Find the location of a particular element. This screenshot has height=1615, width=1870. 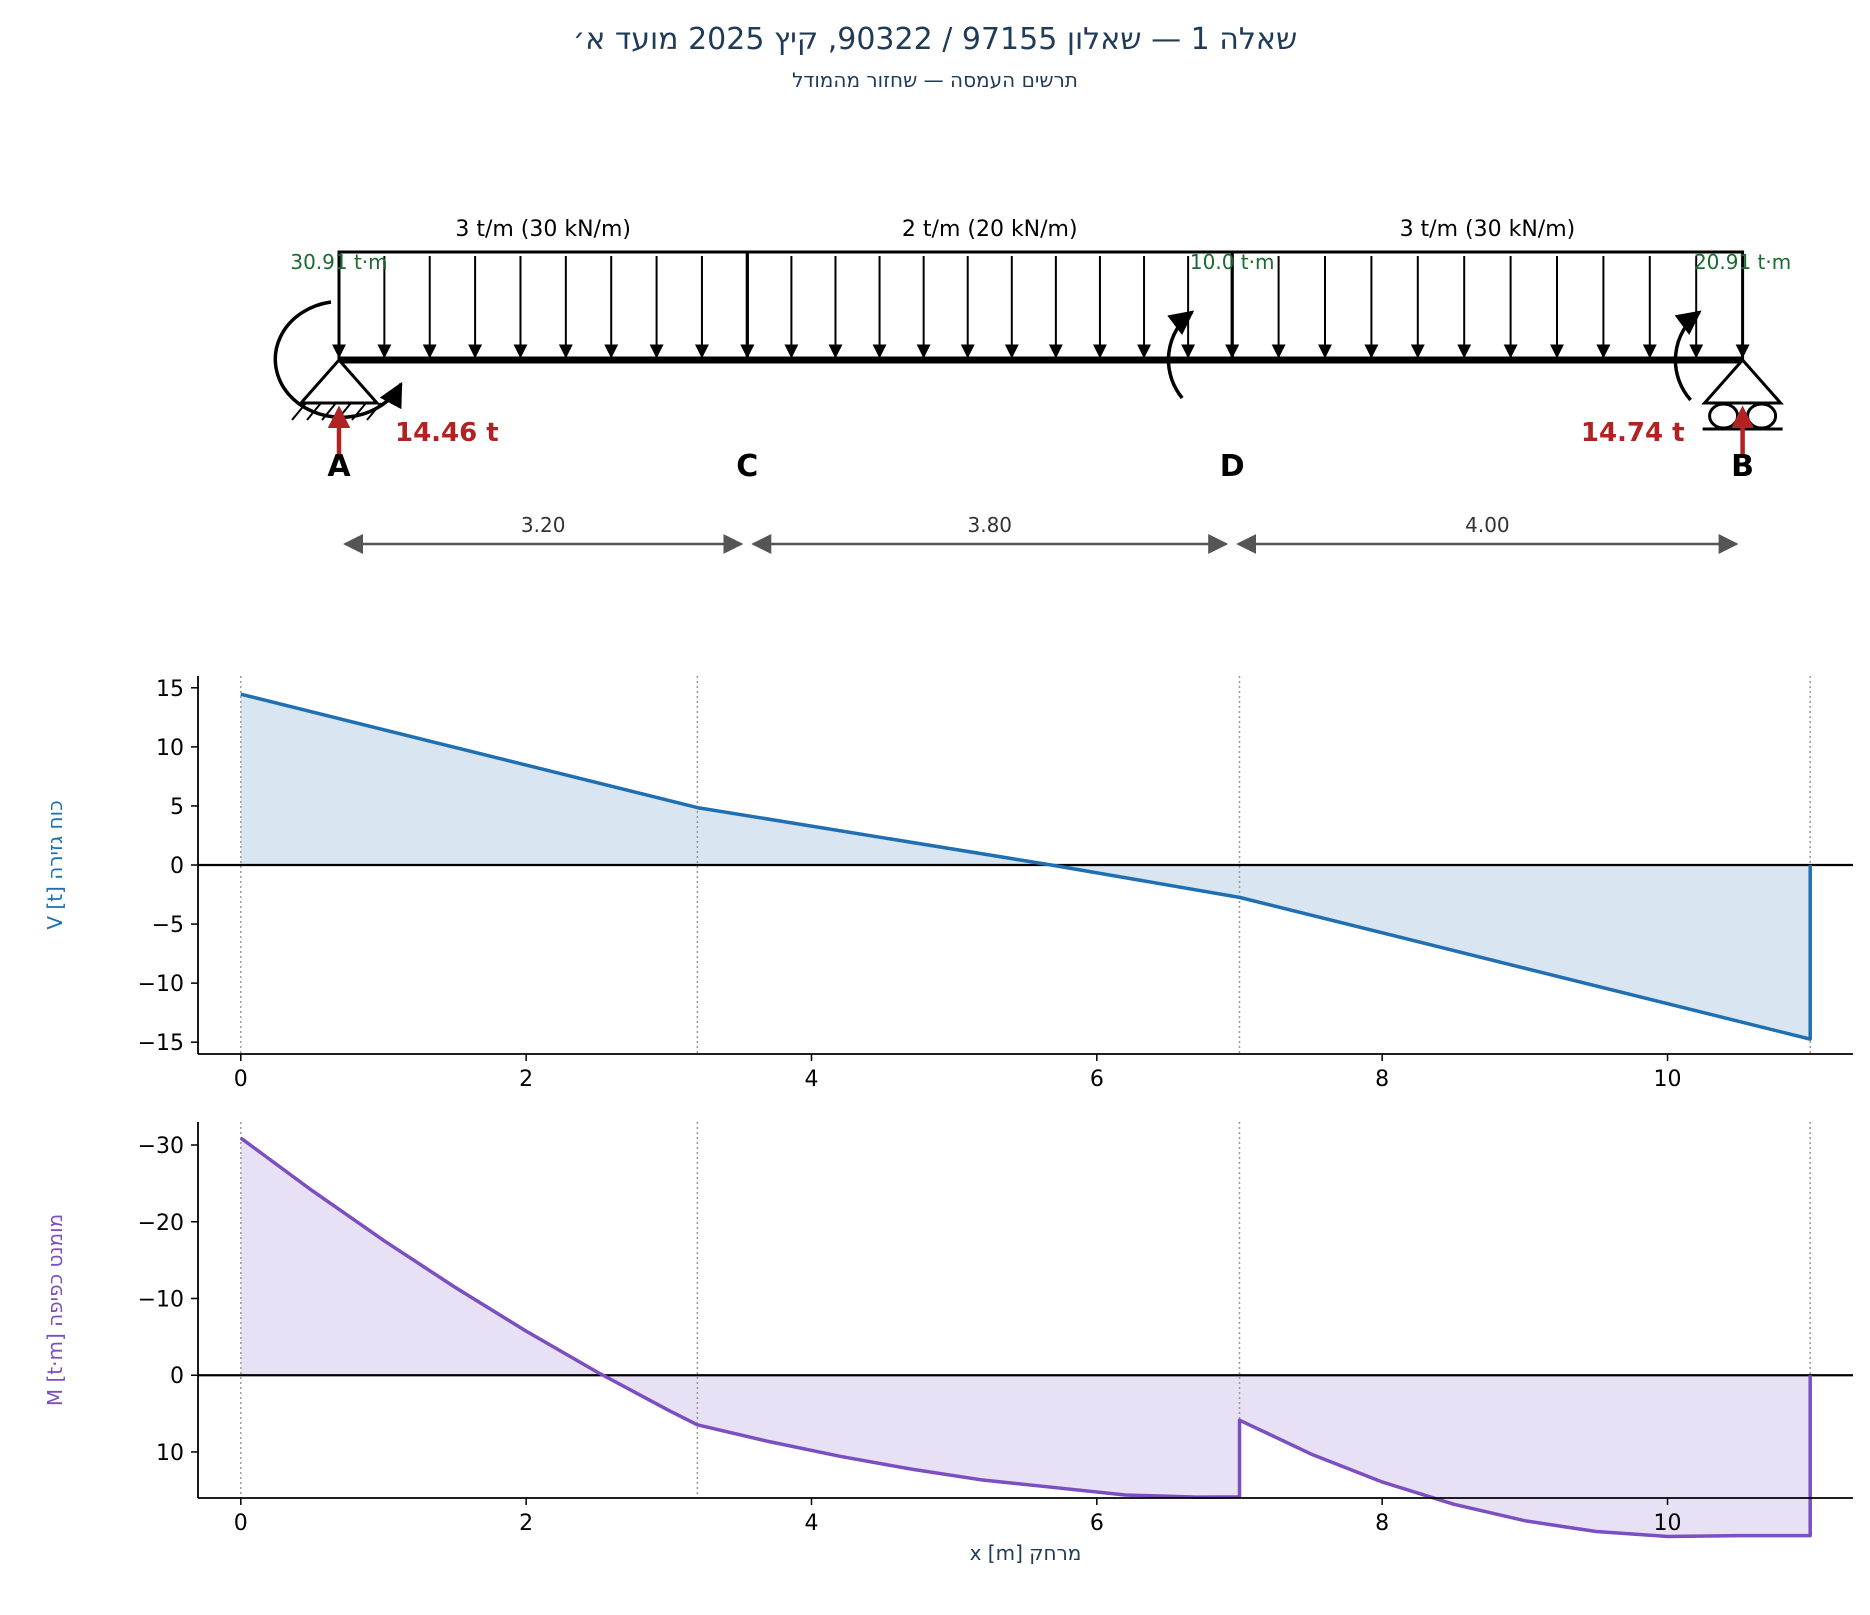

shear-y-tick-label: 10 is located at coordinates (170, 748).